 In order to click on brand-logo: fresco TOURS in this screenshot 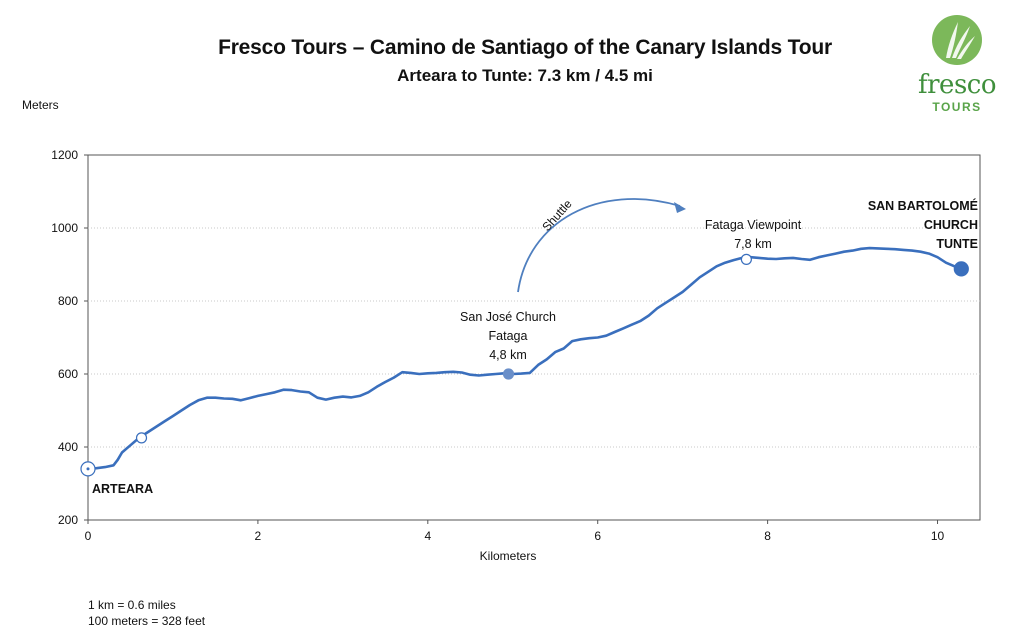, I will do `click(957, 64)`.